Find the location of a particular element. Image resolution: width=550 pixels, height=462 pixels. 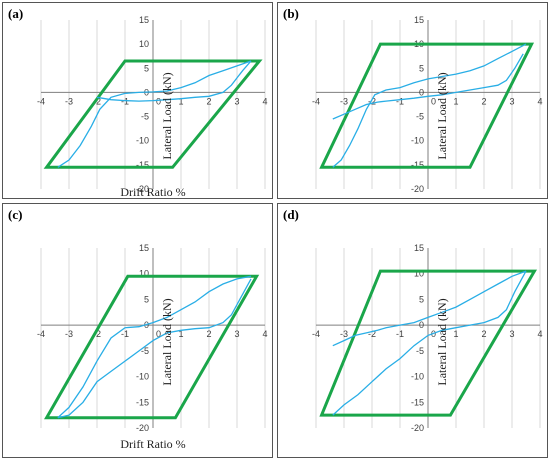

envelope-c is located at coordinates (152, 347).